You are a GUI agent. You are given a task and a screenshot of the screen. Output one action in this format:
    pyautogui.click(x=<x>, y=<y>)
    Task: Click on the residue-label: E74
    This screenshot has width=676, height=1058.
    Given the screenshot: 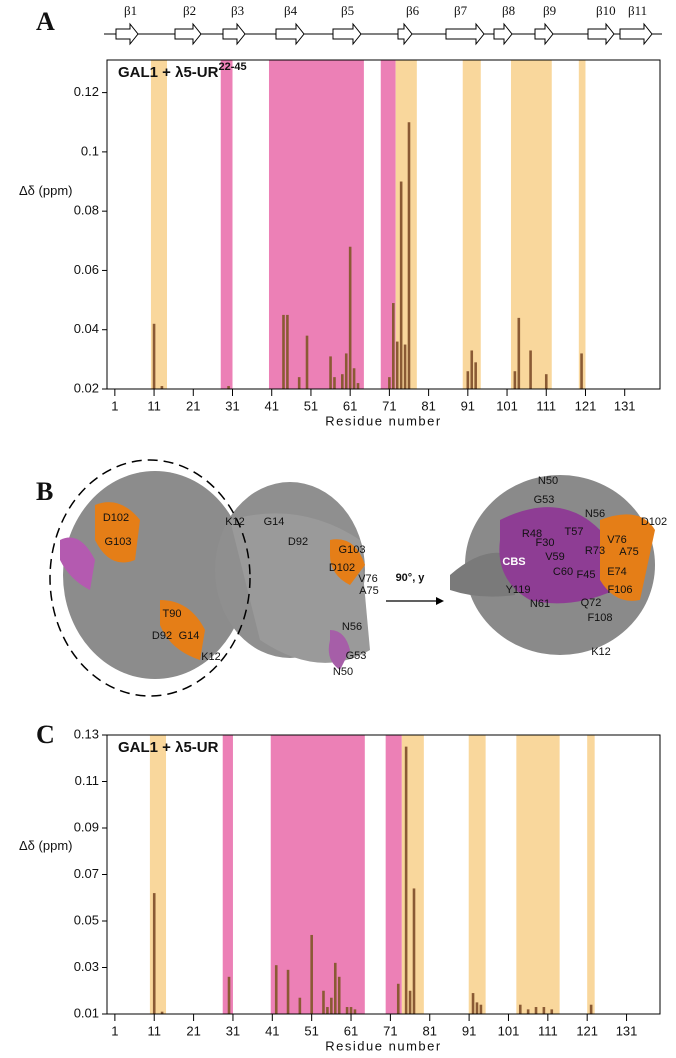 What is the action you would take?
    pyautogui.click(x=617, y=572)
    